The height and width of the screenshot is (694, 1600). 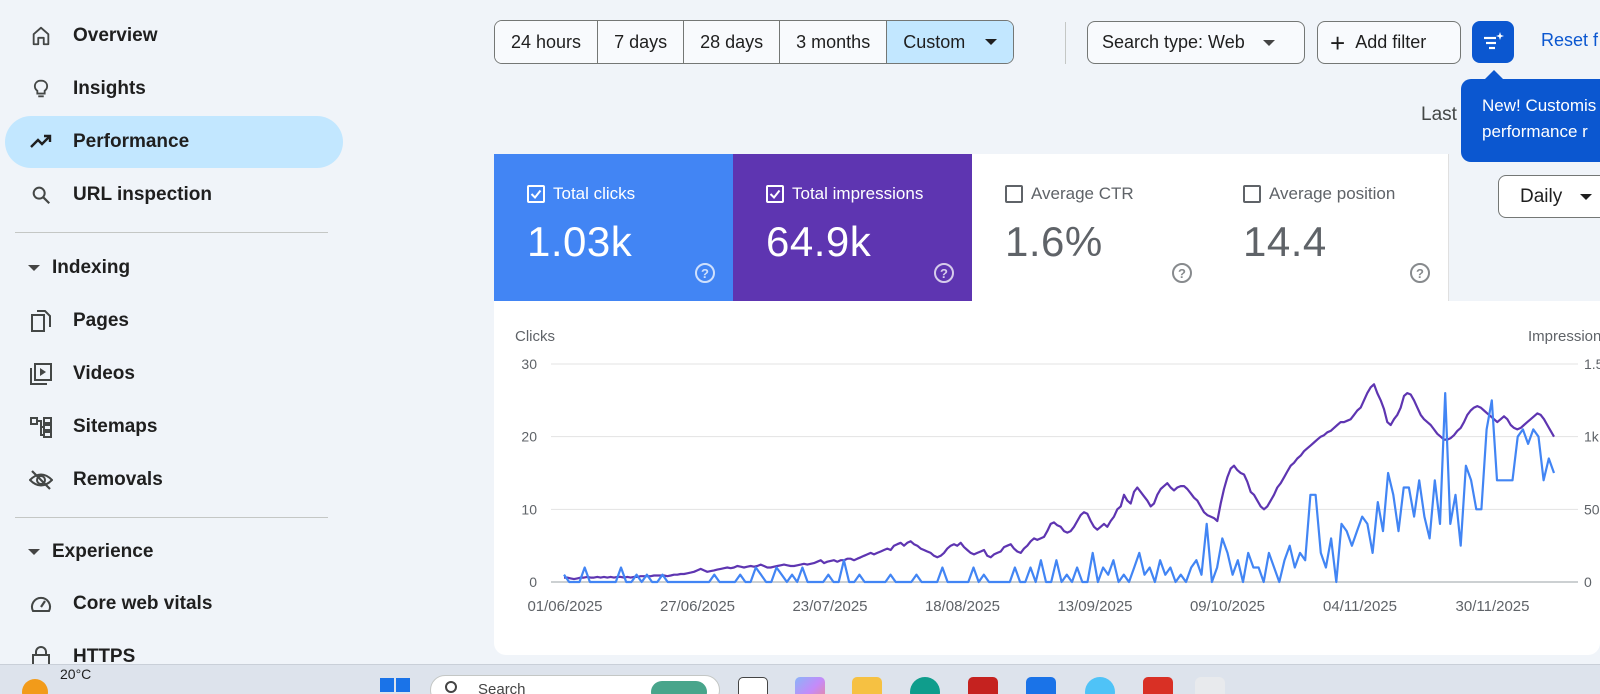 What do you see at coordinates (41, 654) in the screenshot?
I see `lock-icon` at bounding box center [41, 654].